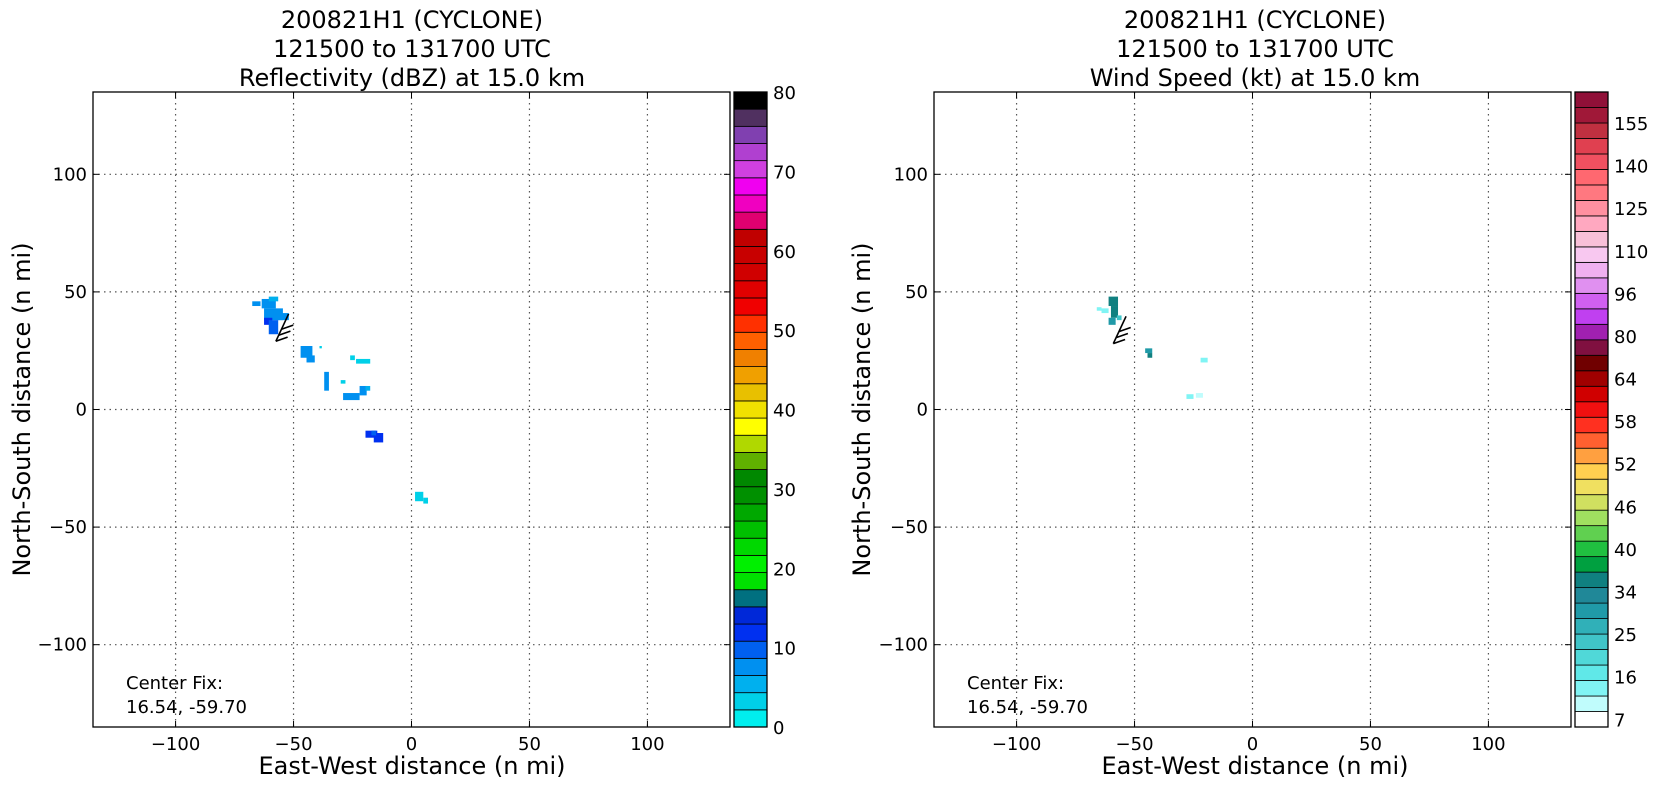 The height and width of the screenshot is (787, 1654). Describe the element at coordinates (911, 174) in the screenshot. I see `y-tick-label: 100` at that location.